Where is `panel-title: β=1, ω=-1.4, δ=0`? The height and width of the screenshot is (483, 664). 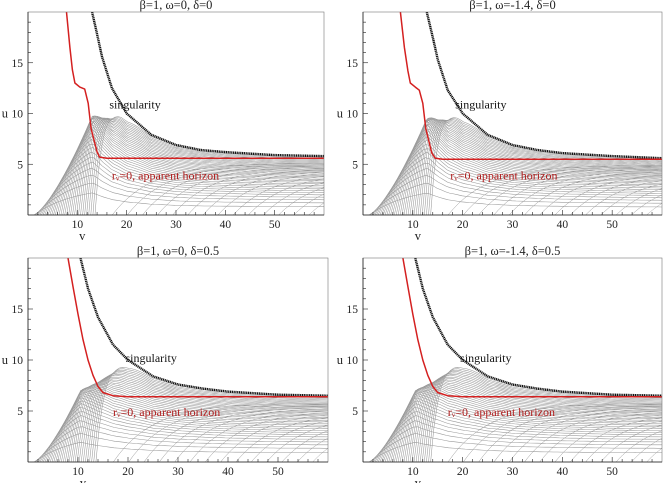 panel-title: β=1, ω=-1.4, δ=0 is located at coordinates (512, 6).